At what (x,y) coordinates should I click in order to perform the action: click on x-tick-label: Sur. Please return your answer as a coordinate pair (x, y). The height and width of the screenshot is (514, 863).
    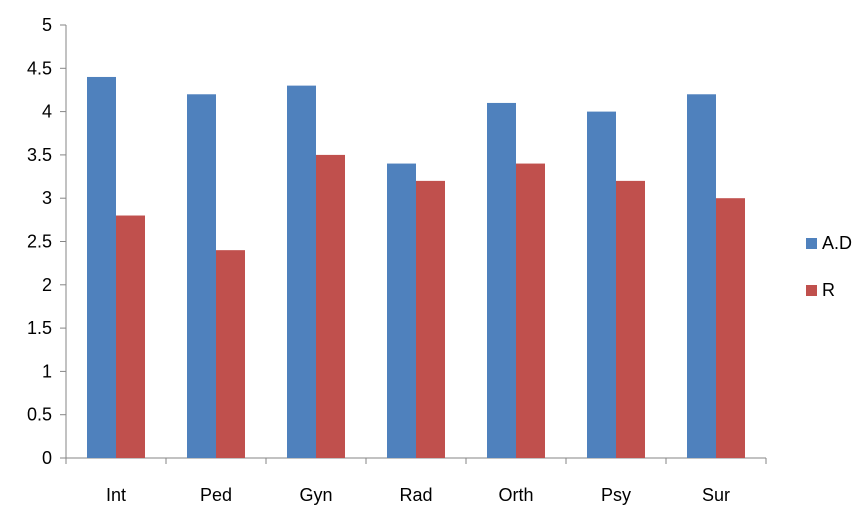
    Looking at the image, I should click on (716, 495).